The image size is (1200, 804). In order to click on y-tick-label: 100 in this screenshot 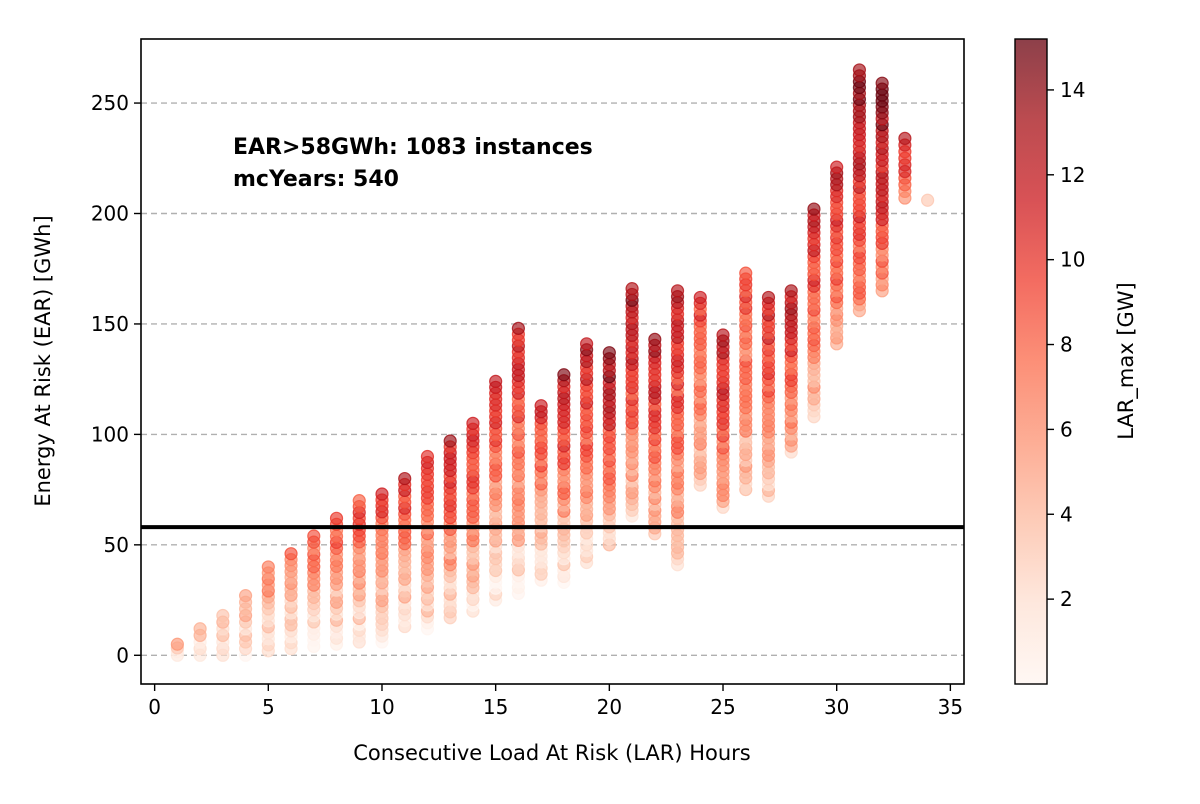, I will do `click(110, 434)`.